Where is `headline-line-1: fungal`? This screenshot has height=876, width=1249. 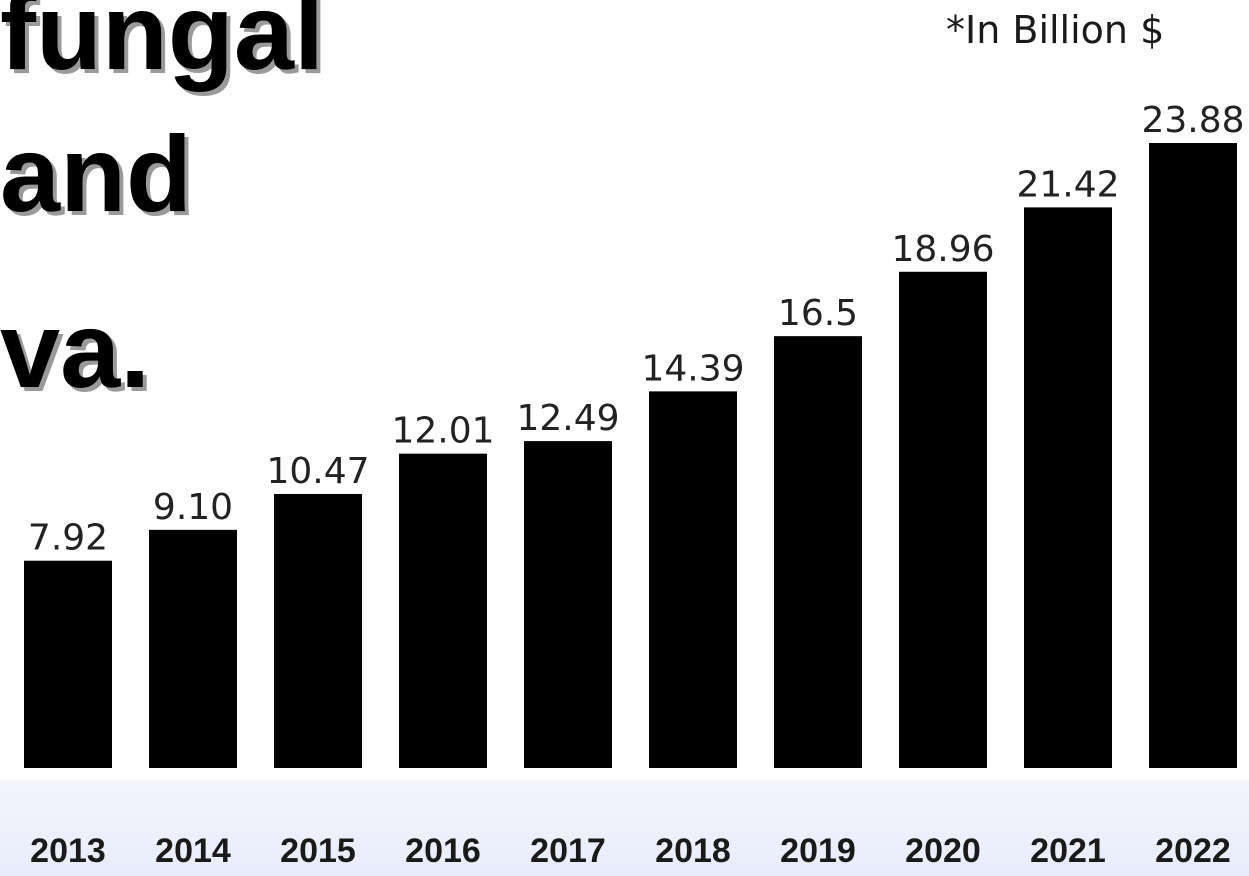
headline-line-1: fungal is located at coordinates (162, 46).